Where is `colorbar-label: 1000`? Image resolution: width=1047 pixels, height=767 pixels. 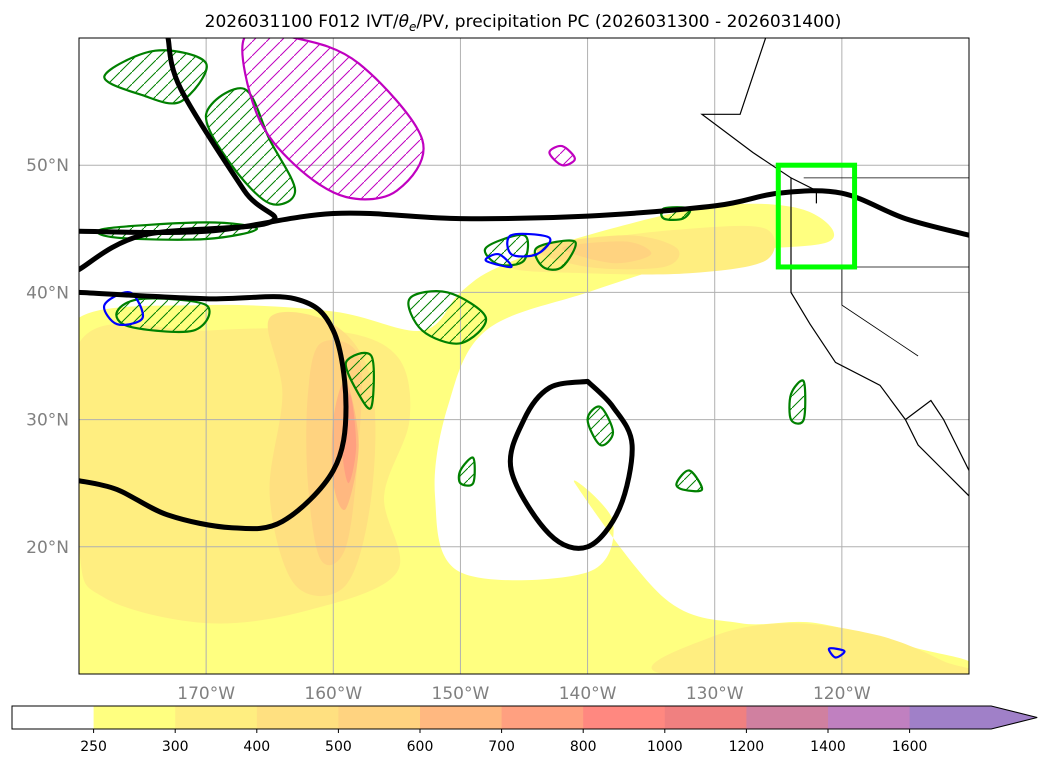
colorbar-label: 1000 is located at coordinates (665, 747).